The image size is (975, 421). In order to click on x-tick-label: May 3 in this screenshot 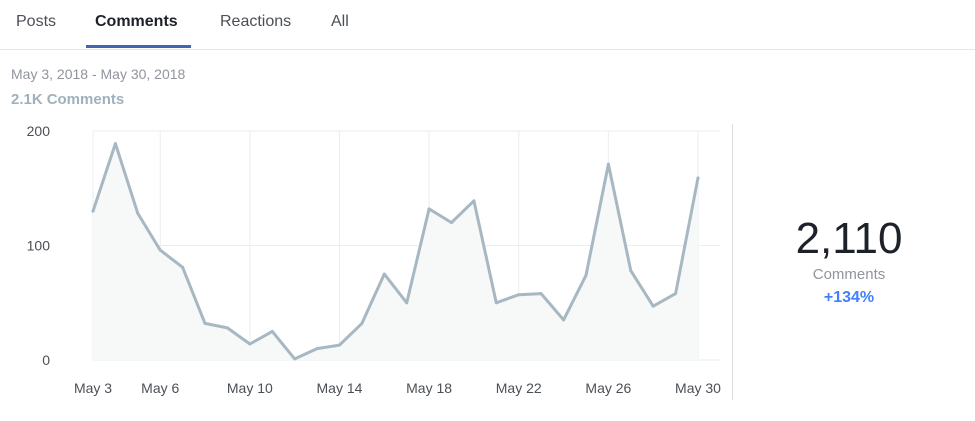, I will do `click(93, 388)`.